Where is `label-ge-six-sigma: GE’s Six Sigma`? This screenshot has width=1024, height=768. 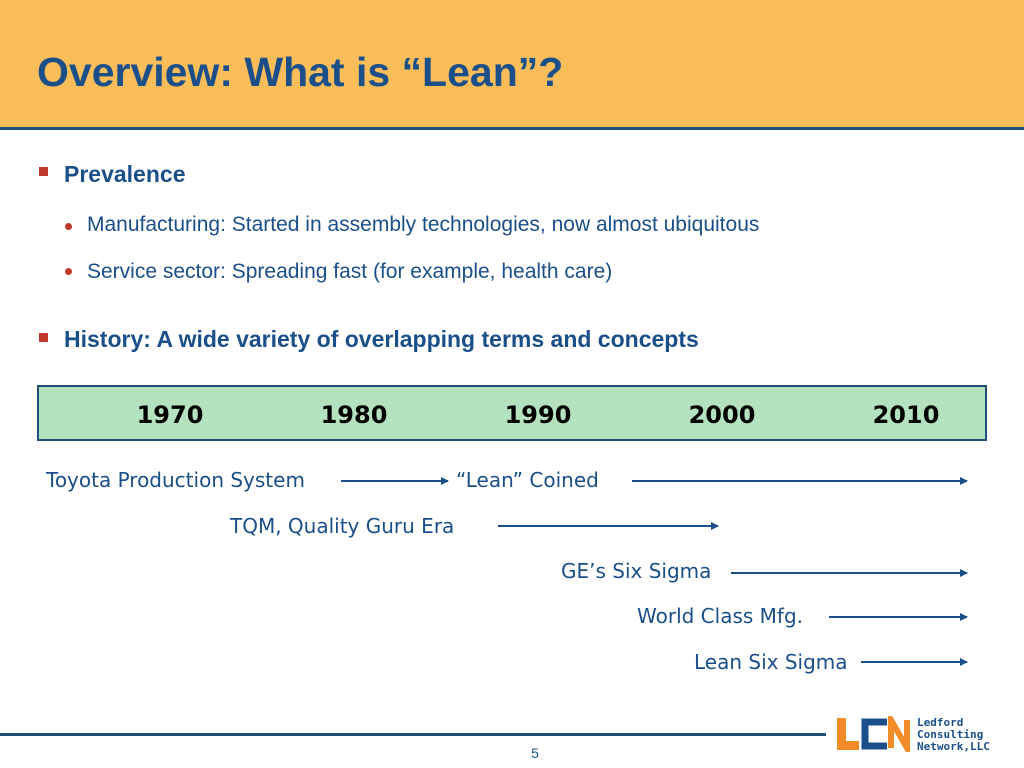
label-ge-six-sigma: GE’s Six Sigma is located at coordinates (636, 571).